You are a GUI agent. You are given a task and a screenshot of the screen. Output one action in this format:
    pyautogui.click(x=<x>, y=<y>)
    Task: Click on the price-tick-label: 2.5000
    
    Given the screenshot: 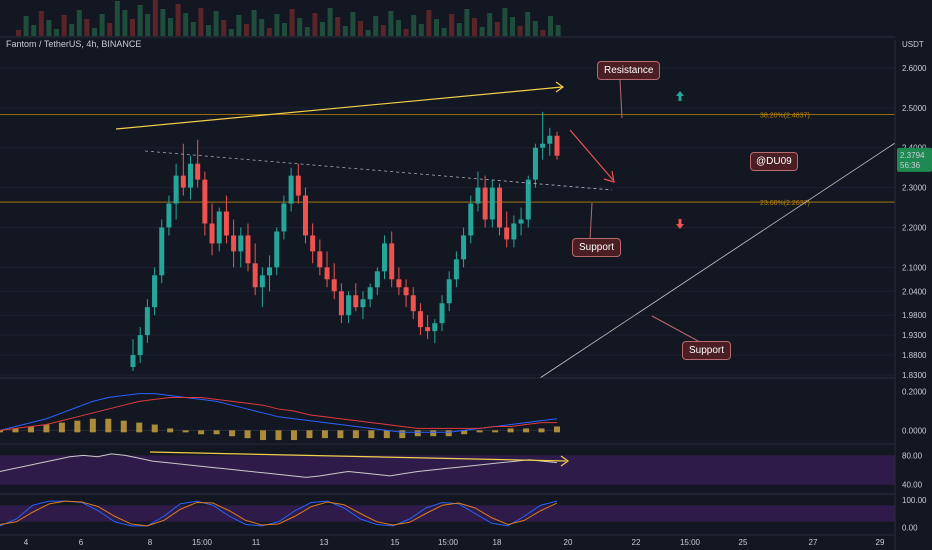 What is the action you would take?
    pyautogui.click(x=914, y=108)
    